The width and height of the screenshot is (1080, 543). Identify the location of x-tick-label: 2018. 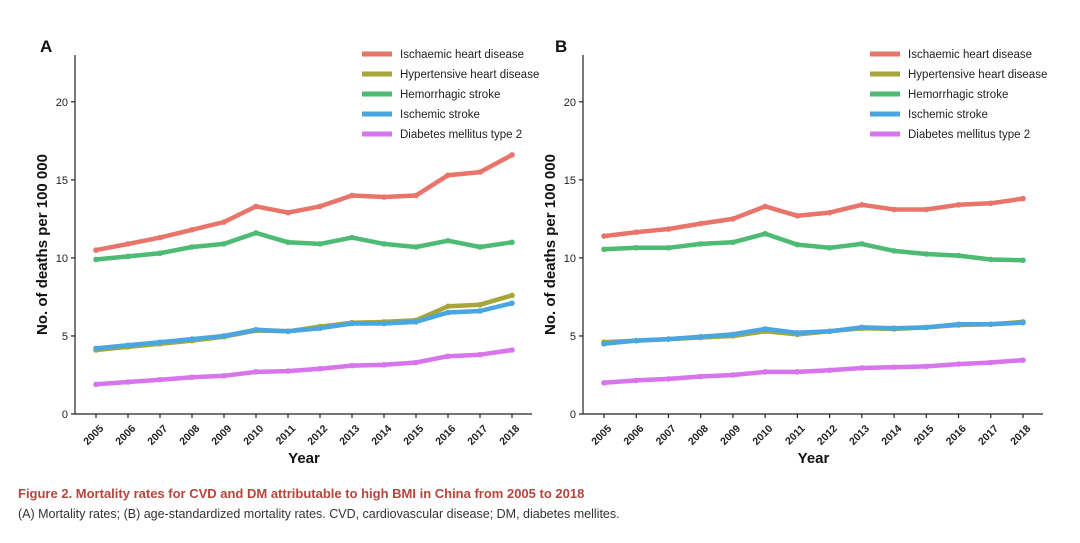
(1020, 435).